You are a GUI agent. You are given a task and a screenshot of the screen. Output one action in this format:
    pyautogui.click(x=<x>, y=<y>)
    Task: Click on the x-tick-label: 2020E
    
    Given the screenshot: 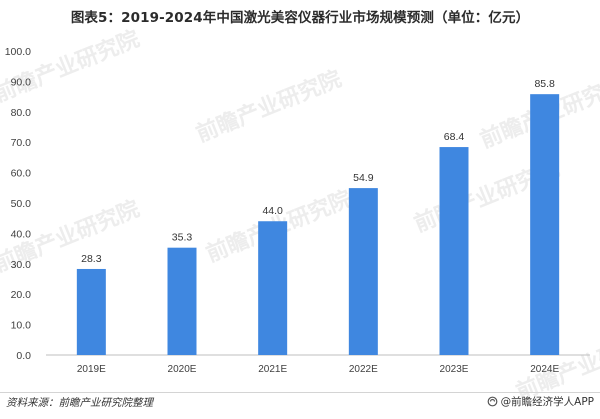 What is the action you would take?
    pyautogui.click(x=182, y=369)
    